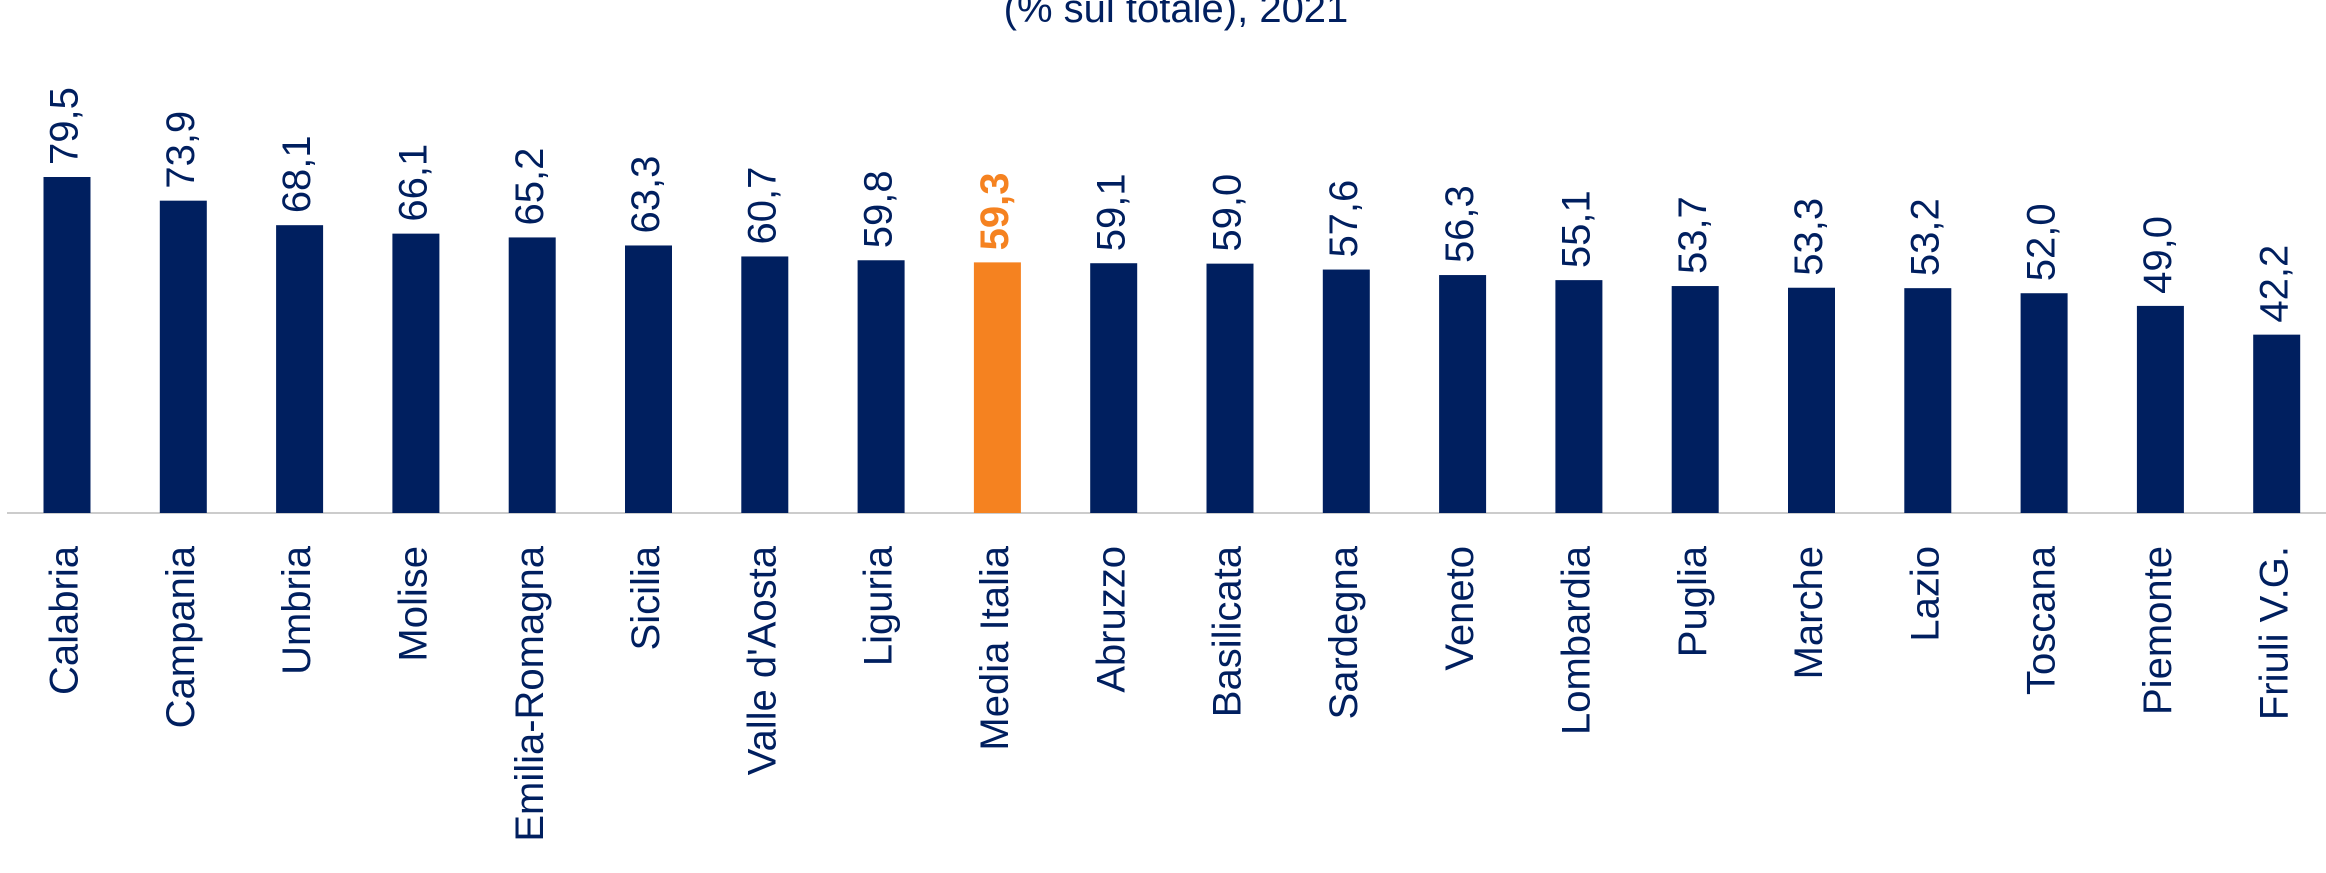  Describe the element at coordinates (646, 597) in the screenshot. I see `x-tick-label: Sicilia` at that location.